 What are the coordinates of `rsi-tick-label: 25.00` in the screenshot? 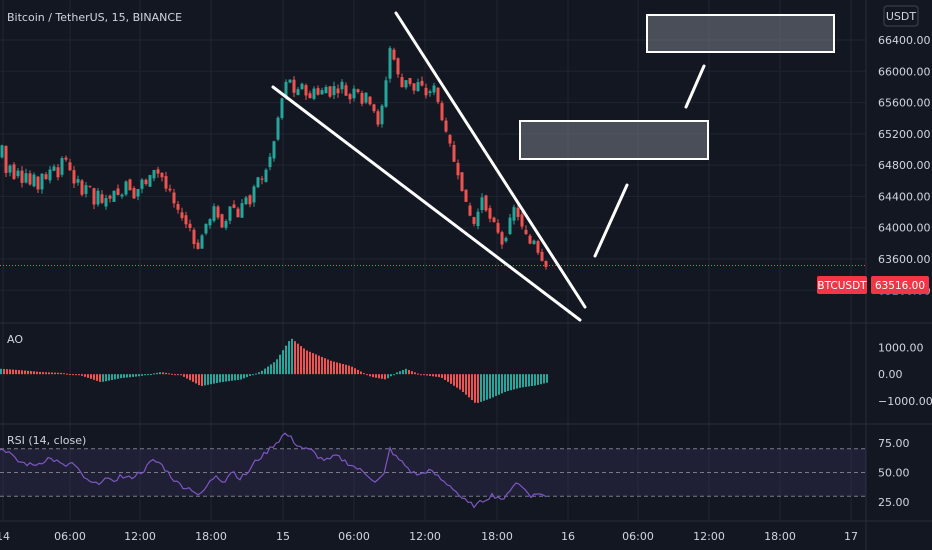 It's located at (894, 502).